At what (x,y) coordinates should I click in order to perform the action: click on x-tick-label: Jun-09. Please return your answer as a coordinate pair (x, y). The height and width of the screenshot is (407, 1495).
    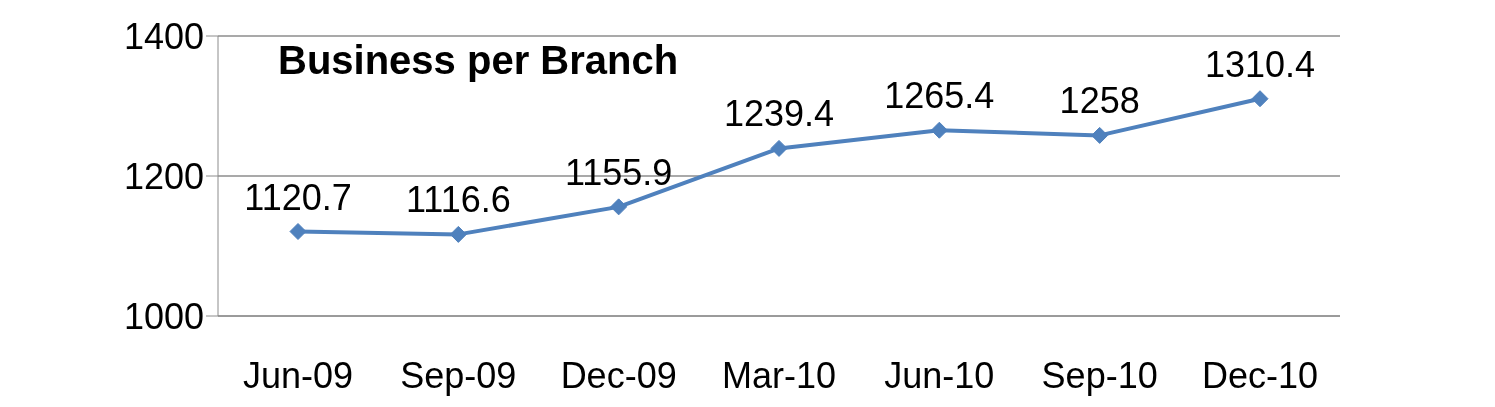
    Looking at the image, I should click on (298, 375).